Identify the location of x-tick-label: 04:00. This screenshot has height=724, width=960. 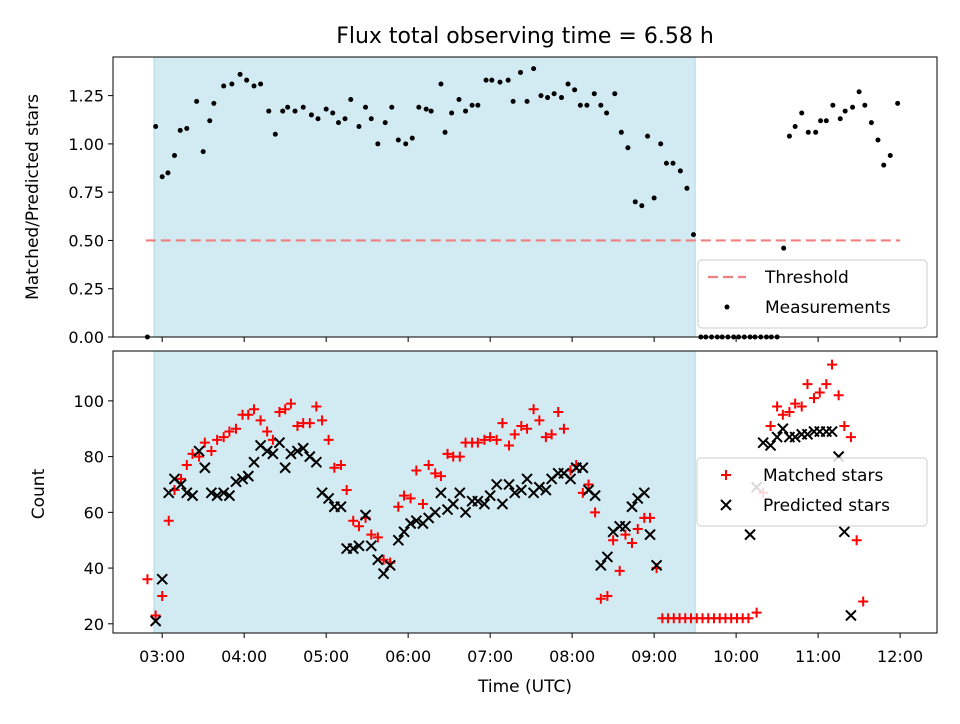
(244, 656).